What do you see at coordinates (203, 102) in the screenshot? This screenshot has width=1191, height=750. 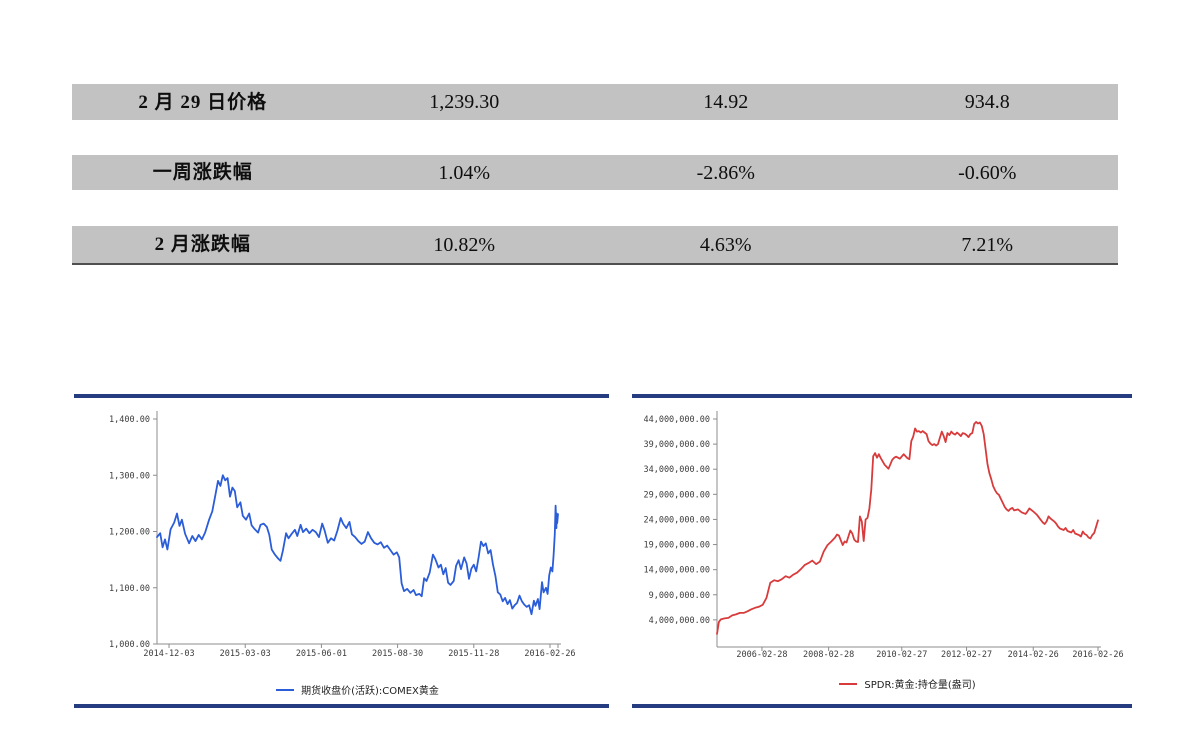 I see `row-label: 2 月 29 日价格` at bounding box center [203, 102].